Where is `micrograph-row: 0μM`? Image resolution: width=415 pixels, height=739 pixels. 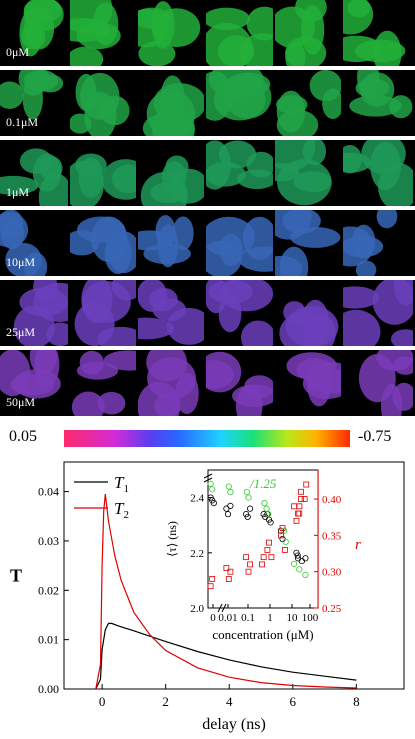 micrograph-row: 0μM is located at coordinates (207, 33).